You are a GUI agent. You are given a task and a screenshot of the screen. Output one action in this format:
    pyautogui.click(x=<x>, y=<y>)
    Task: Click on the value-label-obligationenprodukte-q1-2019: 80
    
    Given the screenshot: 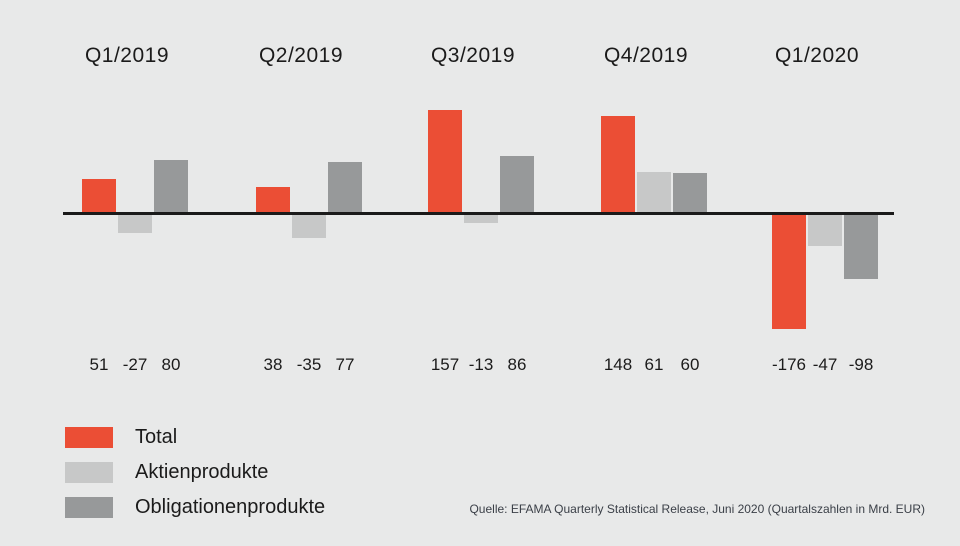 What is the action you would take?
    pyautogui.click(x=171, y=364)
    